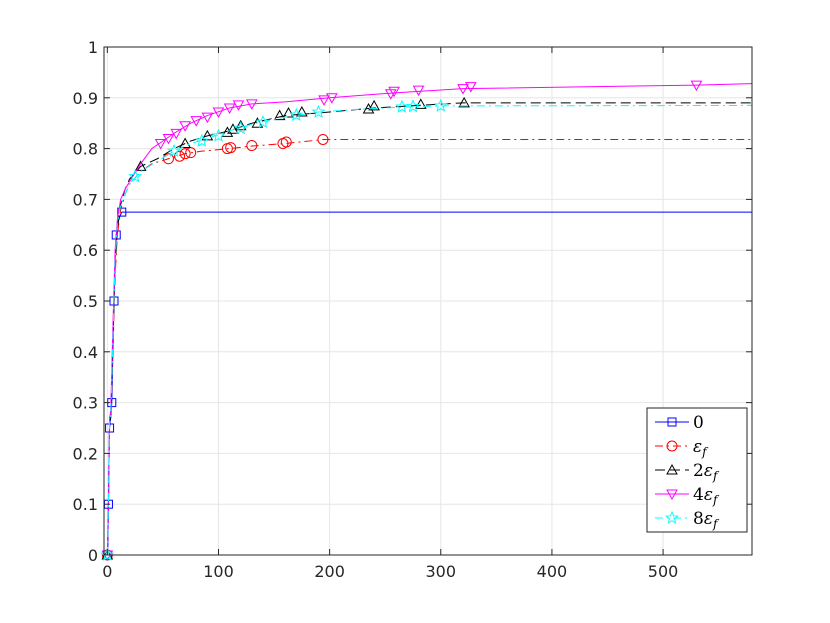  I want to click on y-tick-label: 0.3, so click(85, 403).